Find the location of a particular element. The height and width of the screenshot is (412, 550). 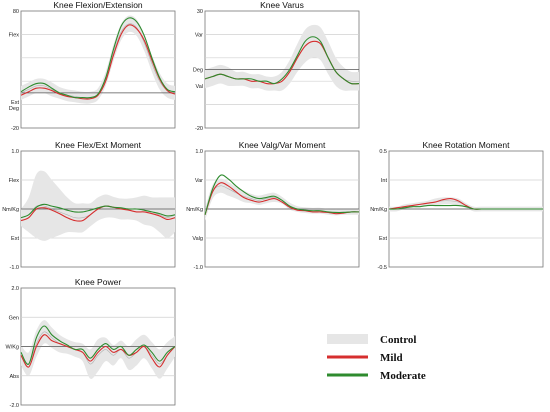

knee-power-title: Knee Power is located at coordinates (98, 282).